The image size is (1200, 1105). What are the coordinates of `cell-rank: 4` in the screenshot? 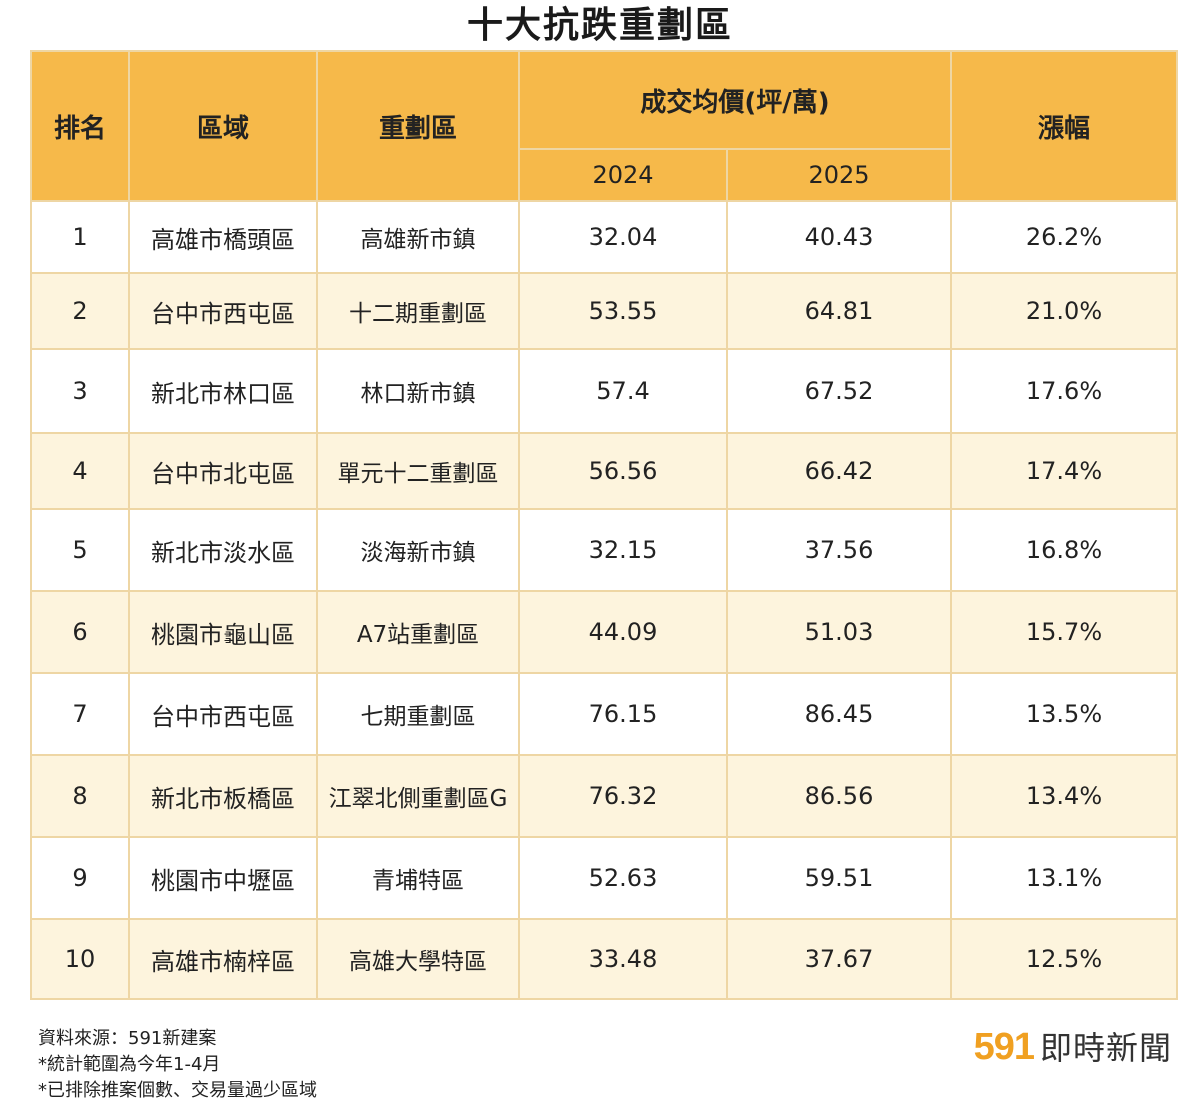 It's located at (80, 471).